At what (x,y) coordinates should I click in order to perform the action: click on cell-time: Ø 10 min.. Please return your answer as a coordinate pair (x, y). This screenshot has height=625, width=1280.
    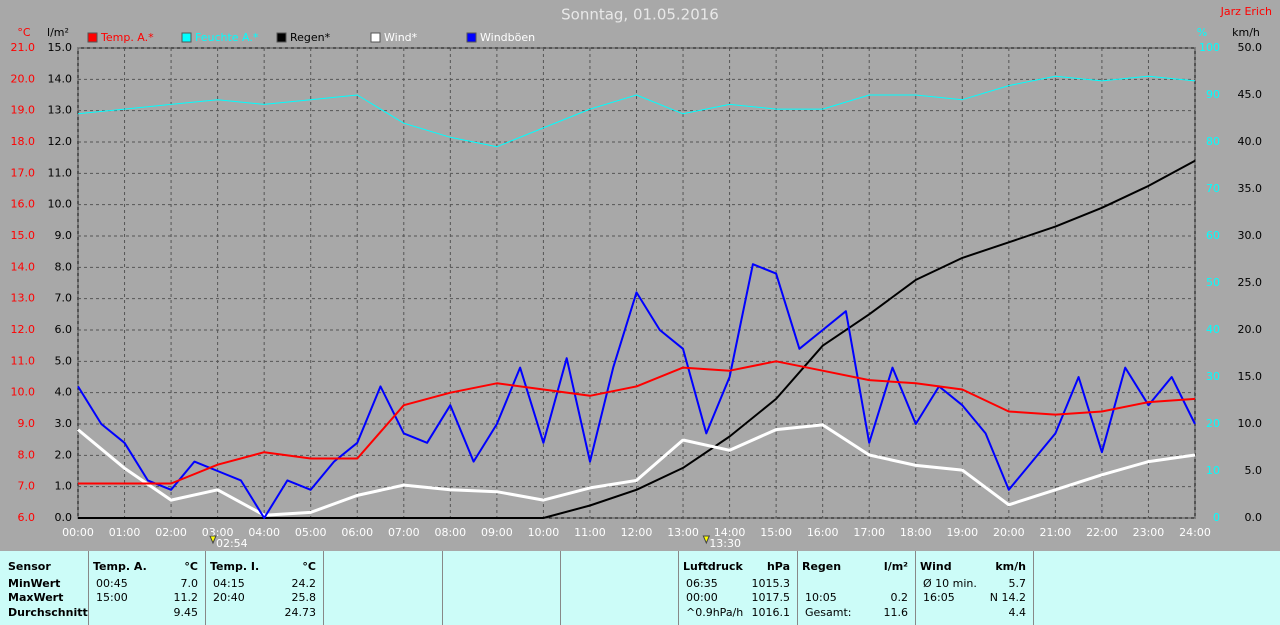
    Looking at the image, I should click on (950, 583).